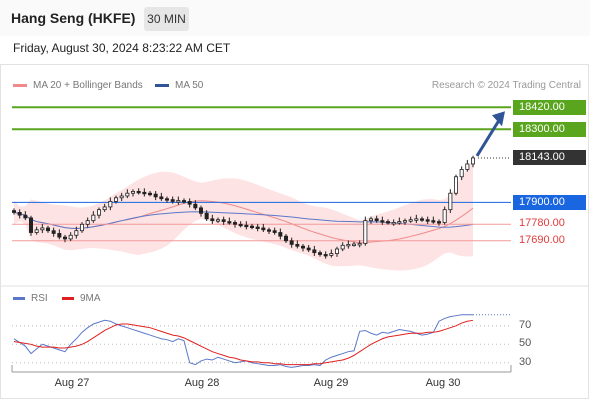 Image resolution: width=590 pixels, height=400 pixels. What do you see at coordinates (525, 343) in the screenshot?
I see `rsi-tick-label: 50` at bounding box center [525, 343].